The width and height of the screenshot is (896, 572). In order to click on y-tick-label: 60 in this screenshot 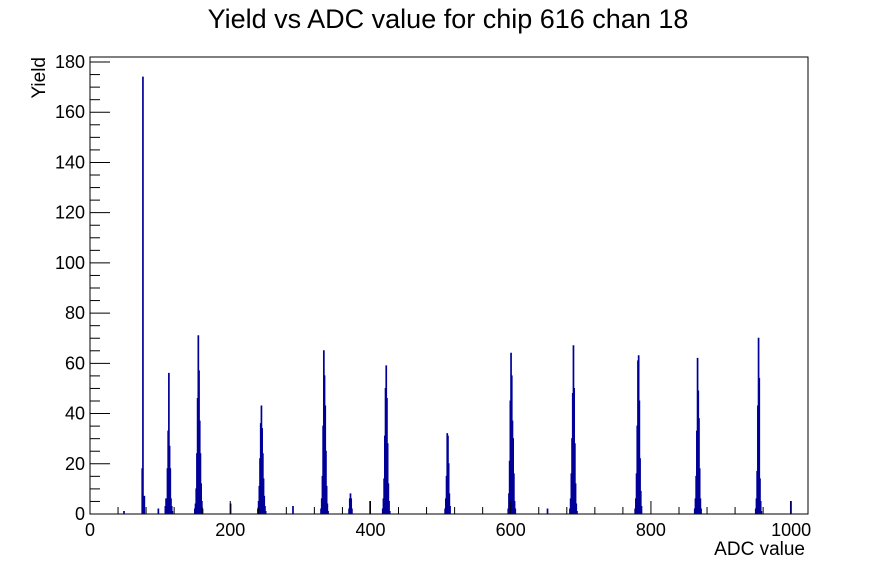, I will do `click(75, 363)`.